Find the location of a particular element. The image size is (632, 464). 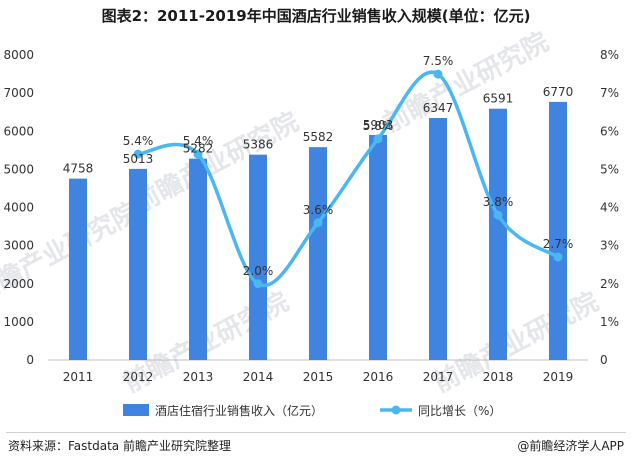

y-left-tick-label: 2000 is located at coordinates (18, 284).